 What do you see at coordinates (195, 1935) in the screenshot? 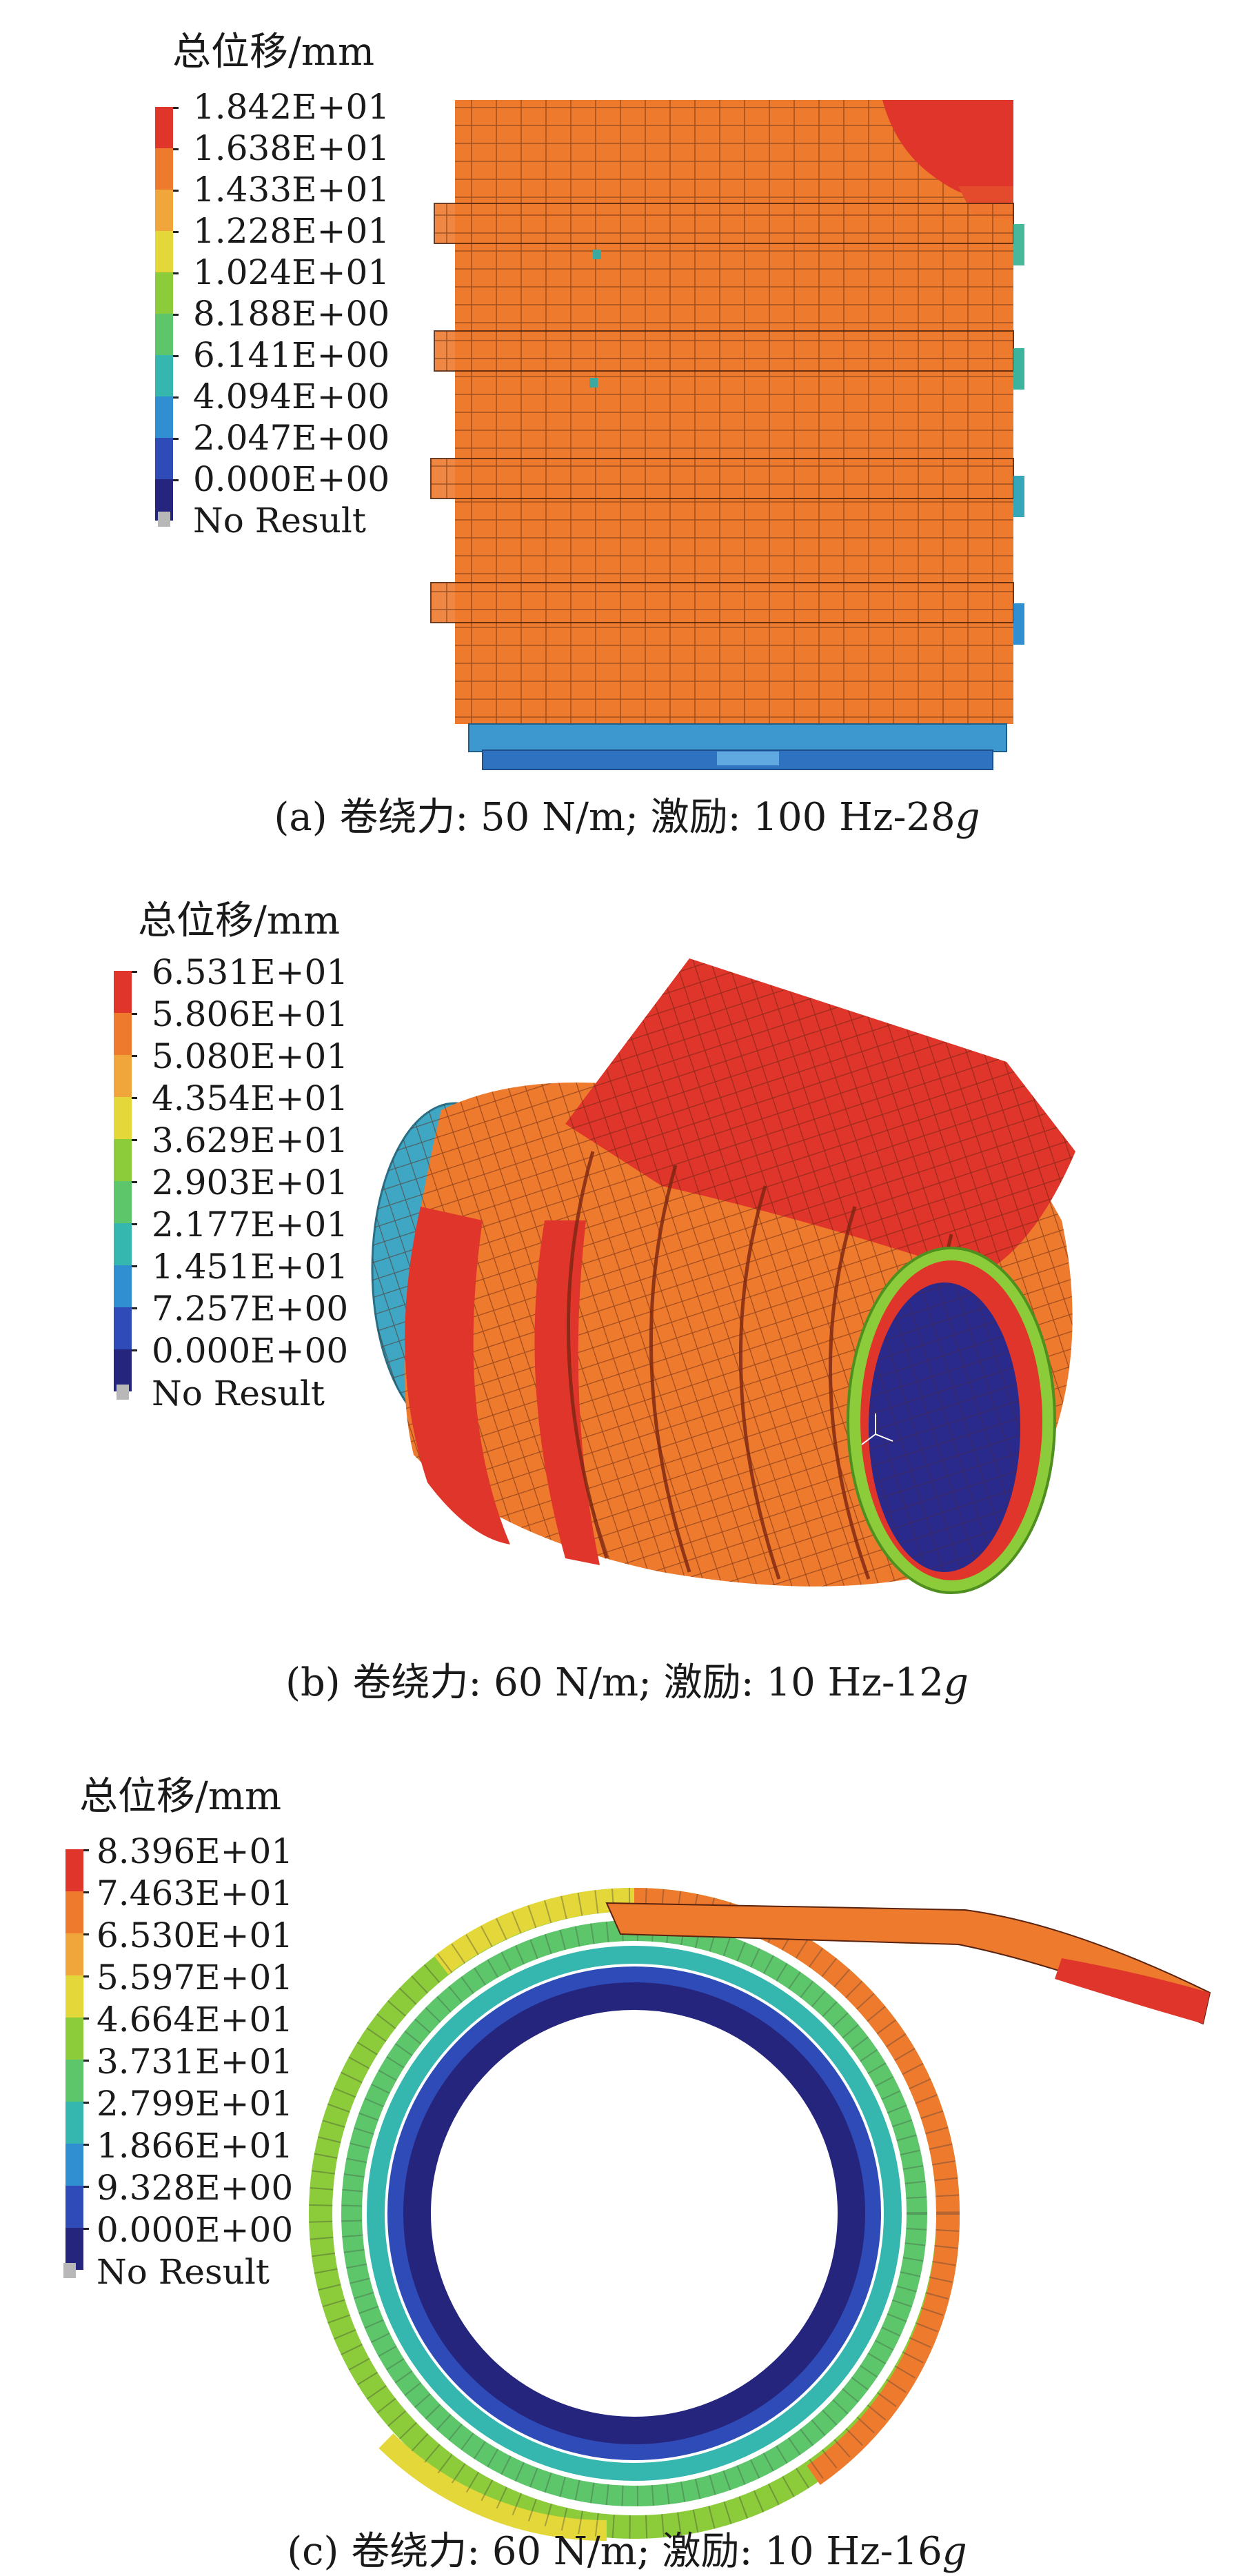
I see `legend-label: 6.530E+01` at bounding box center [195, 1935].